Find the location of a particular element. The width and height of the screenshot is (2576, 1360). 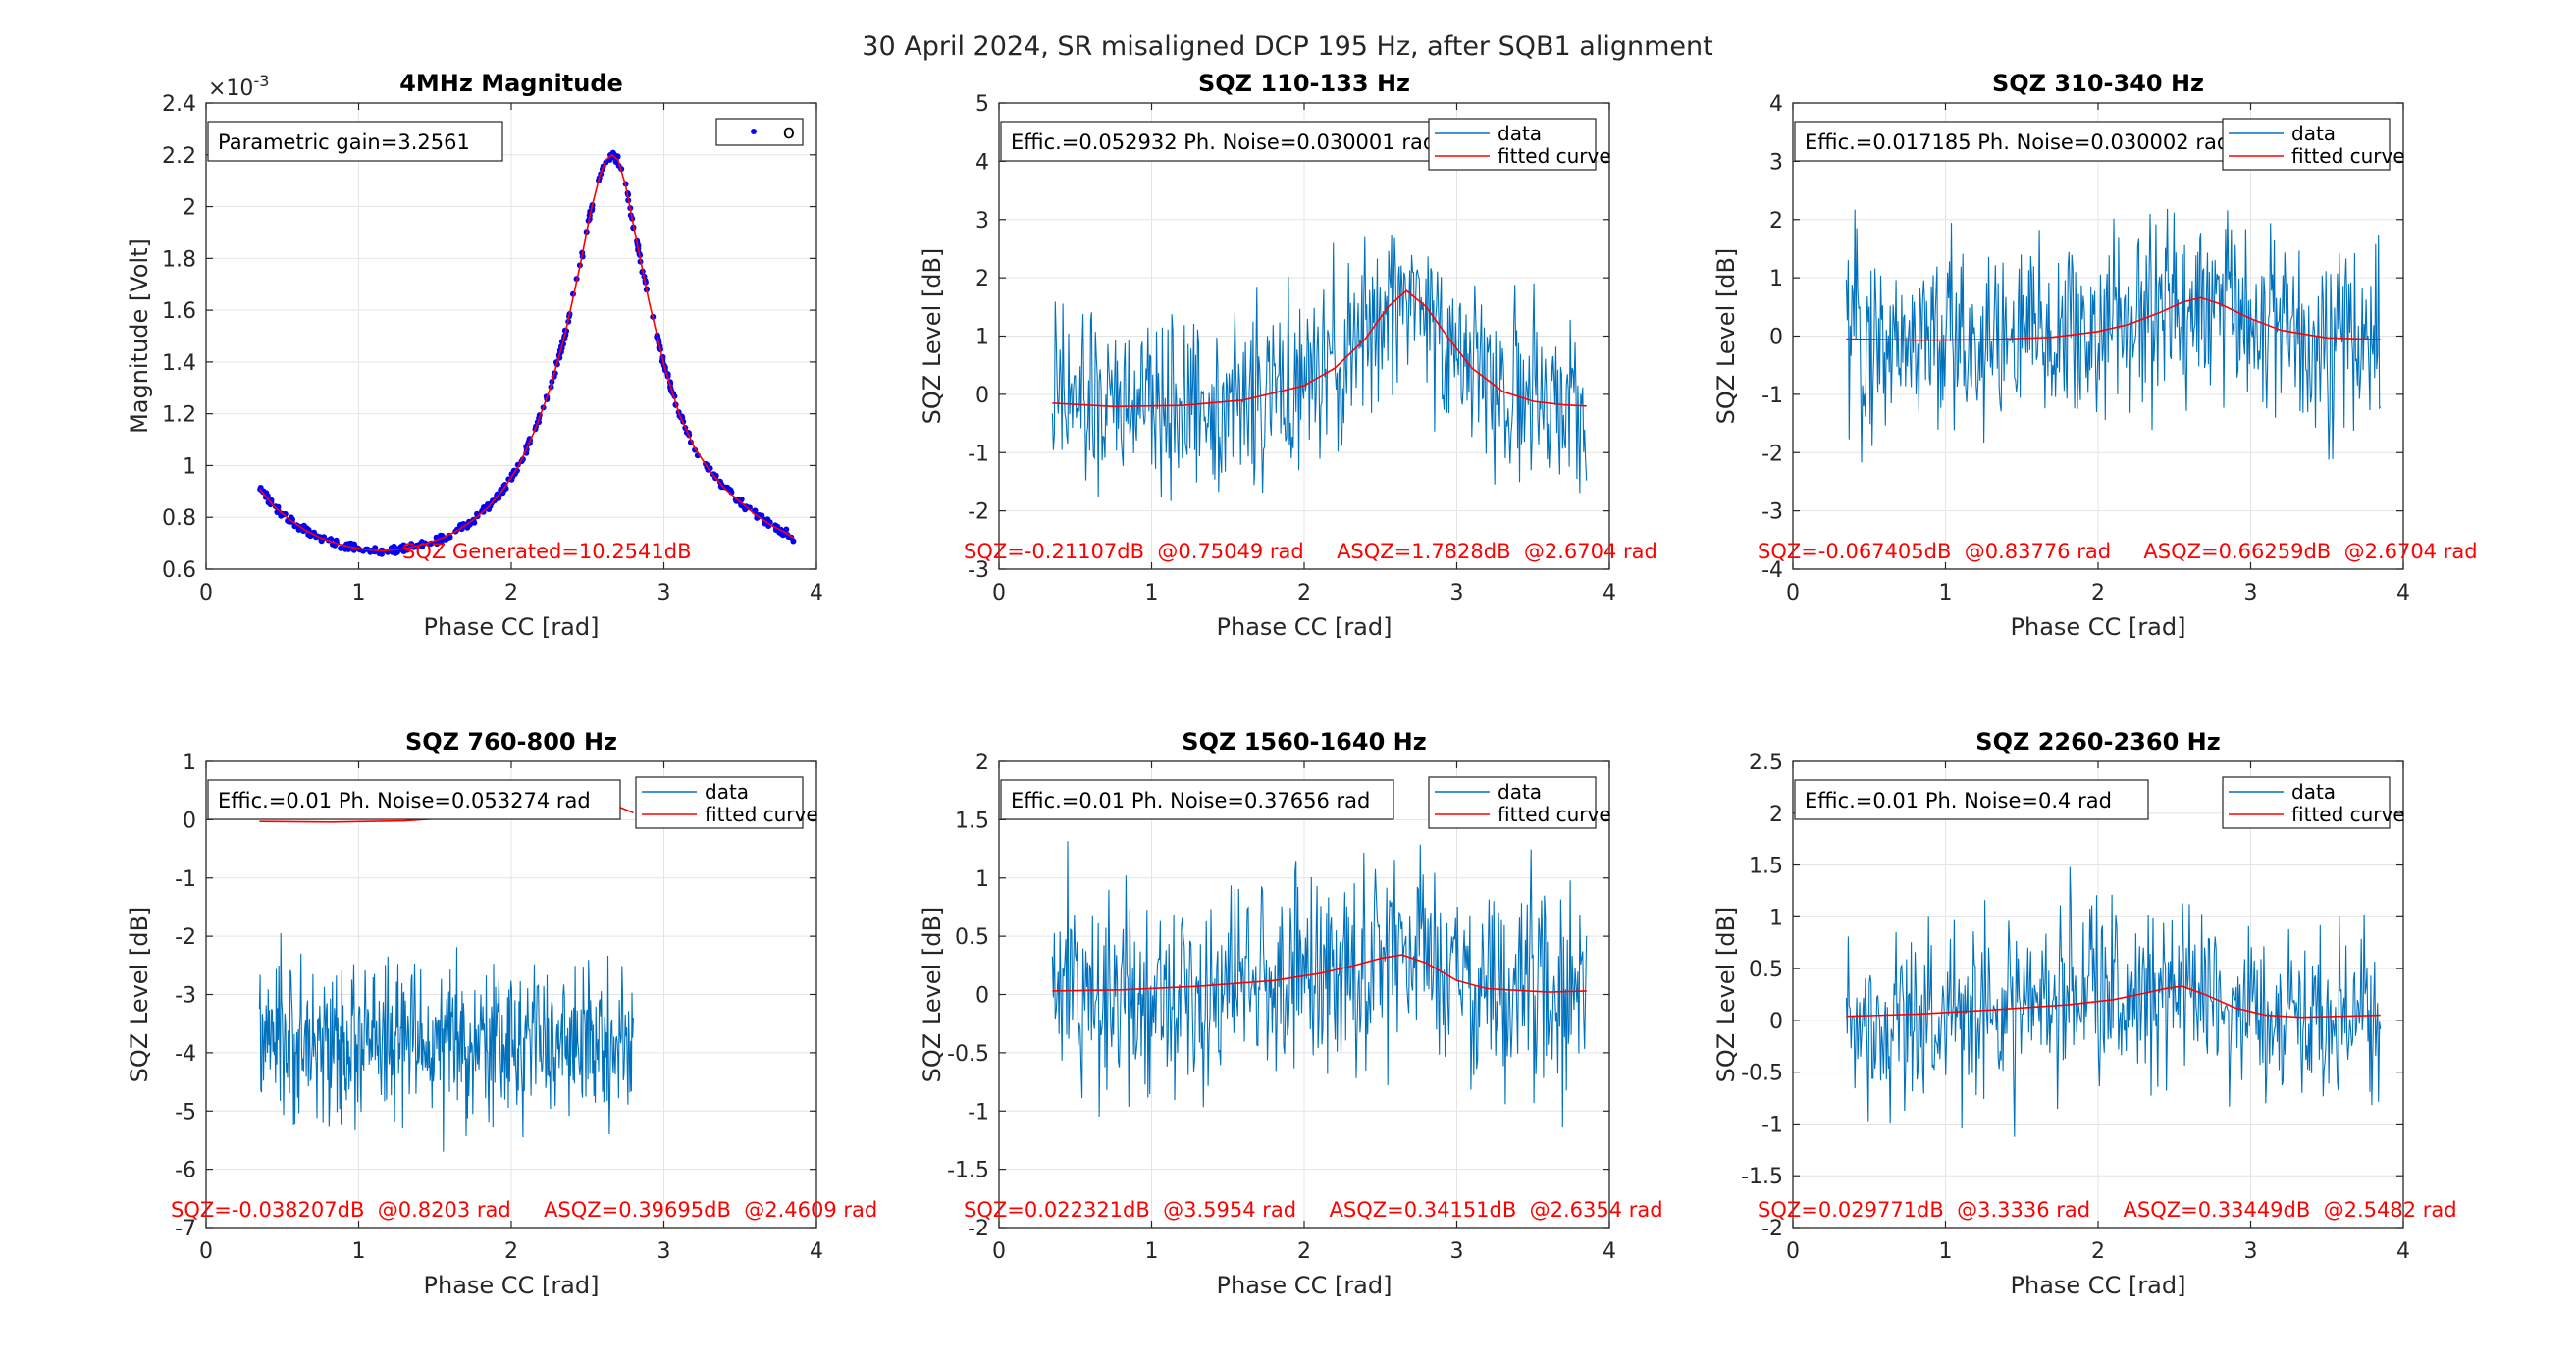

ticks is located at coordinates (2098, 994).